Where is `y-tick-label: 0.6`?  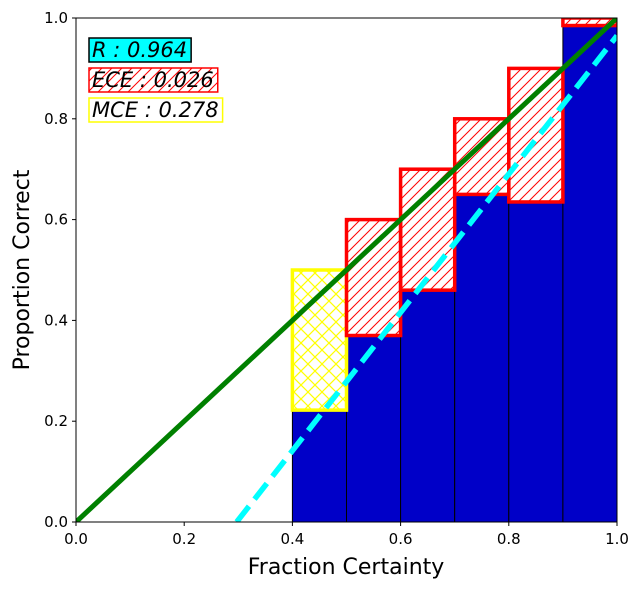
y-tick-label: 0.6 is located at coordinates (56, 220).